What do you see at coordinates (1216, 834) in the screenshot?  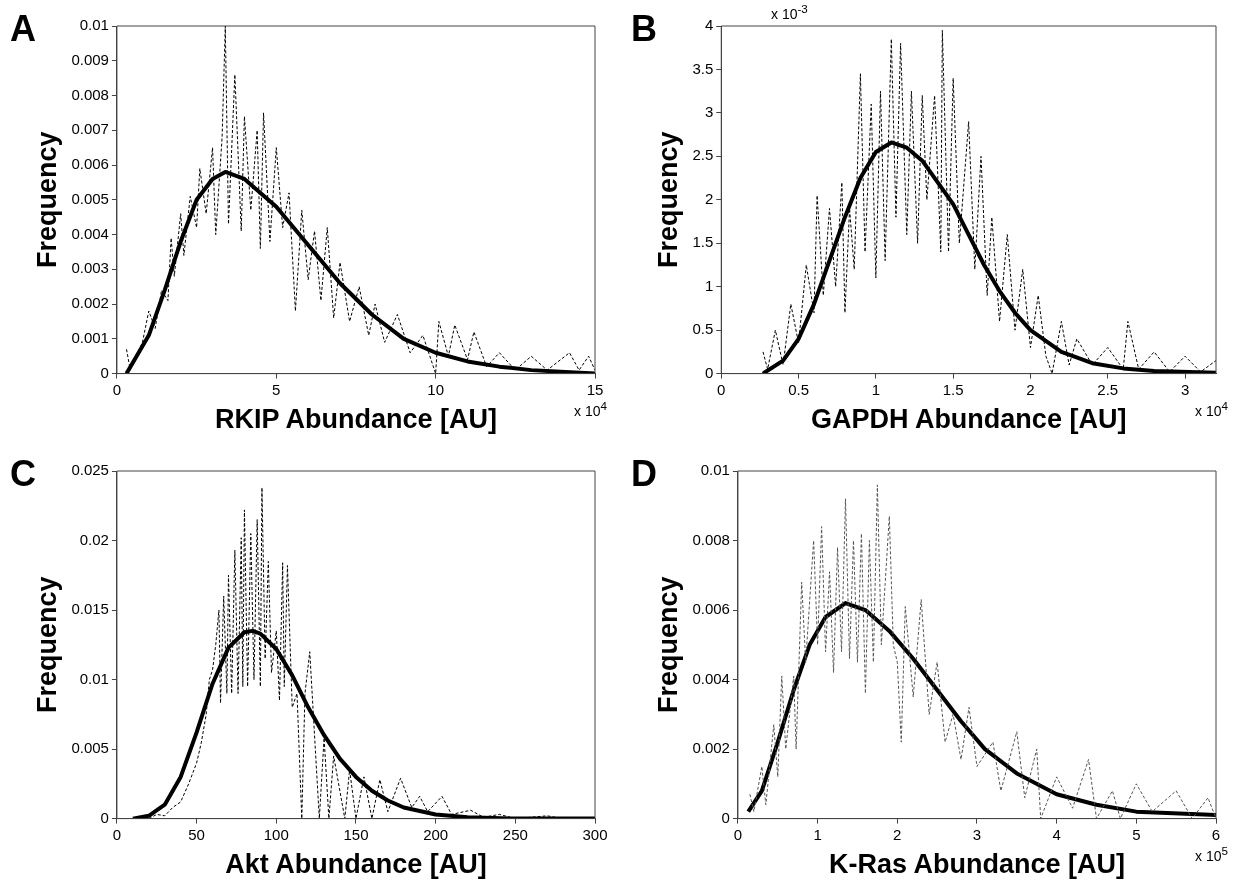 I see `x-tick-label: 6` at bounding box center [1216, 834].